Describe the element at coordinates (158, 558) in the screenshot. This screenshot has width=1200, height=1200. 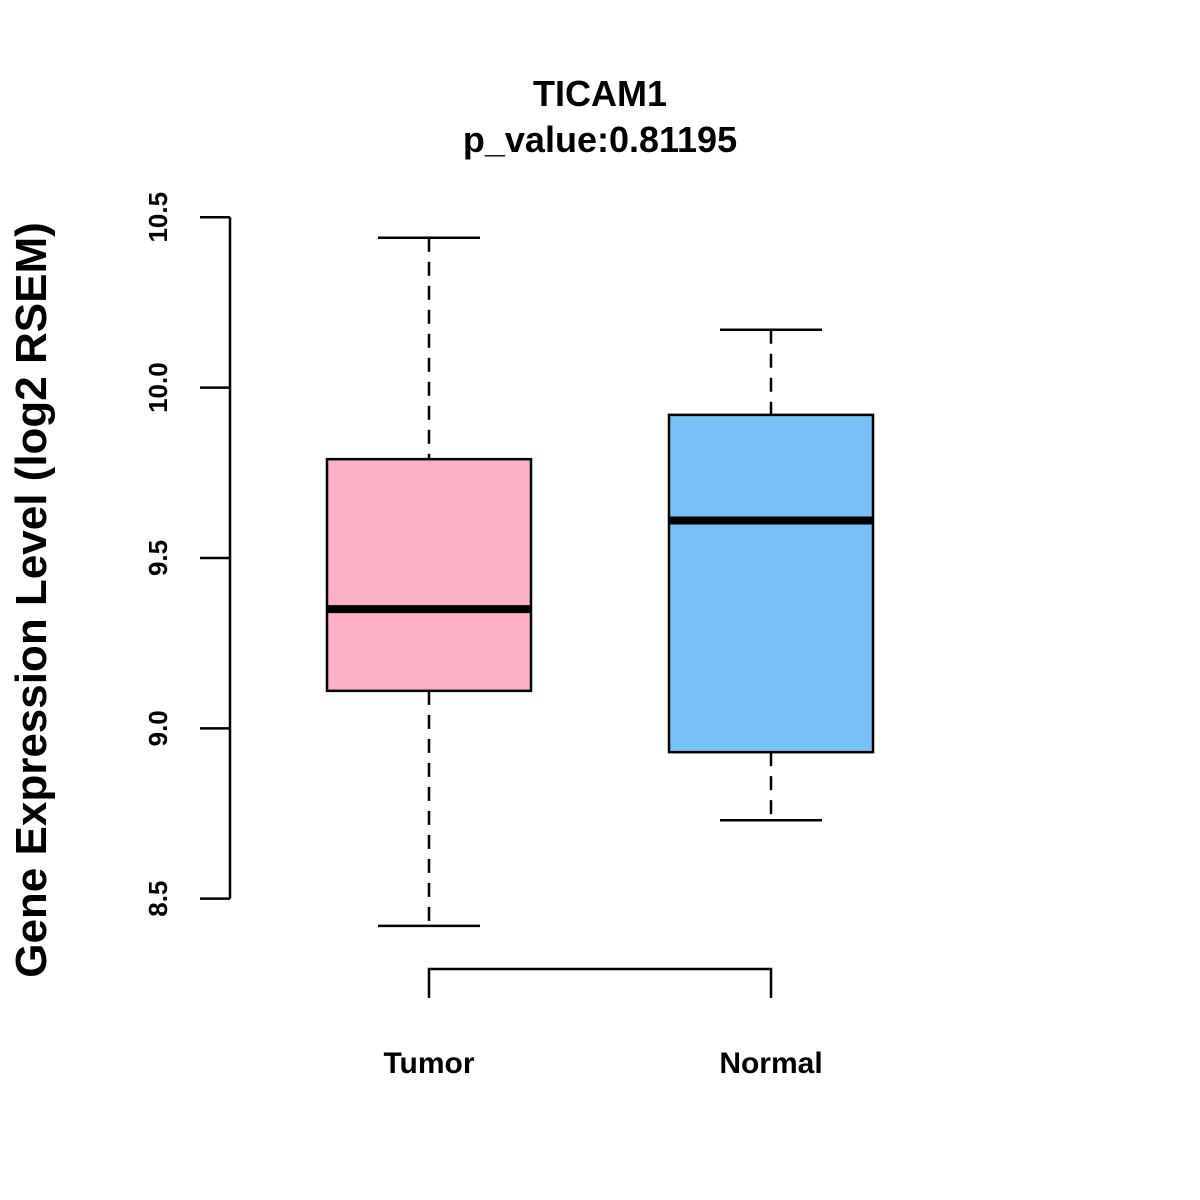
I see `y-tick-label: 9.5` at that location.